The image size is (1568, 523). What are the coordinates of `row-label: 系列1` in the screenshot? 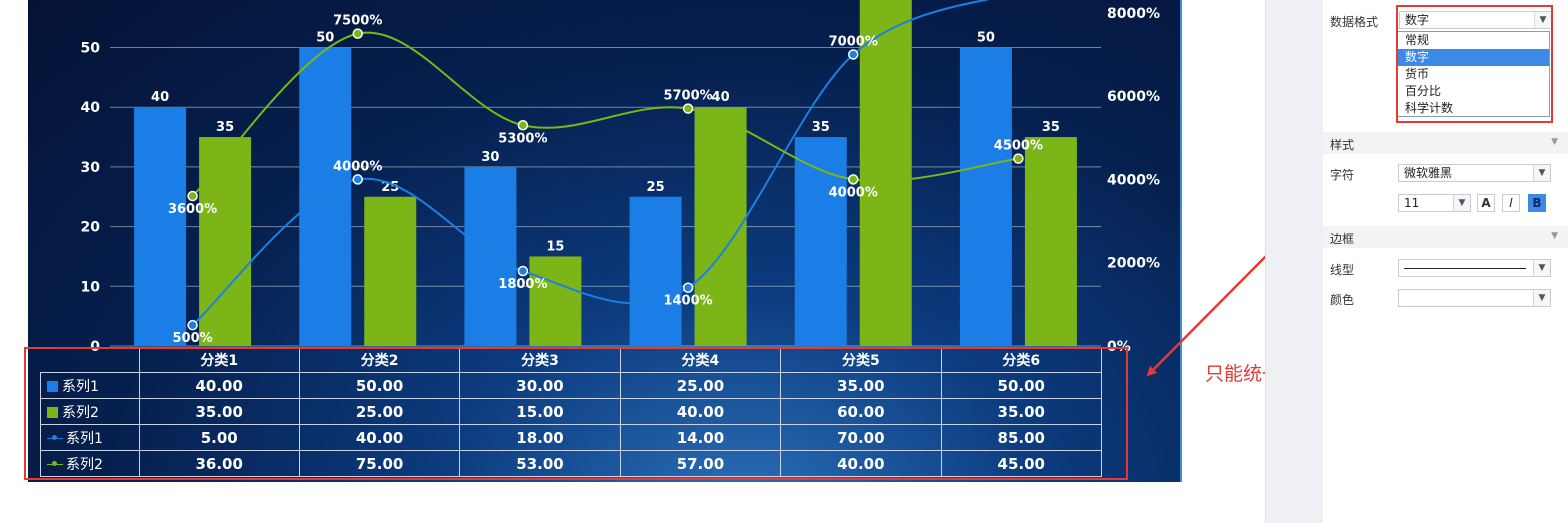 It's located at (80, 386).